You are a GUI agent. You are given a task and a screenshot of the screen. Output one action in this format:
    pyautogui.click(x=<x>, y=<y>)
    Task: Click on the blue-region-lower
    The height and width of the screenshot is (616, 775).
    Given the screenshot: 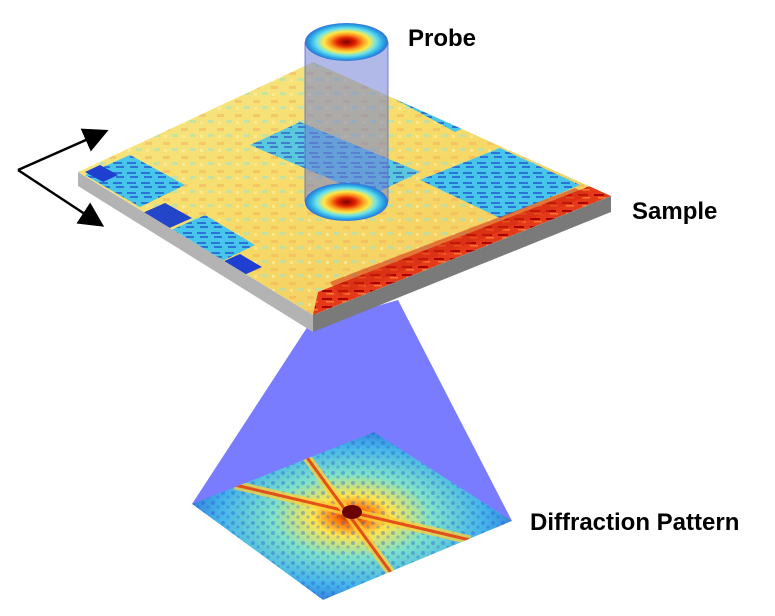 What is the action you would take?
    pyautogui.click(x=207, y=241)
    